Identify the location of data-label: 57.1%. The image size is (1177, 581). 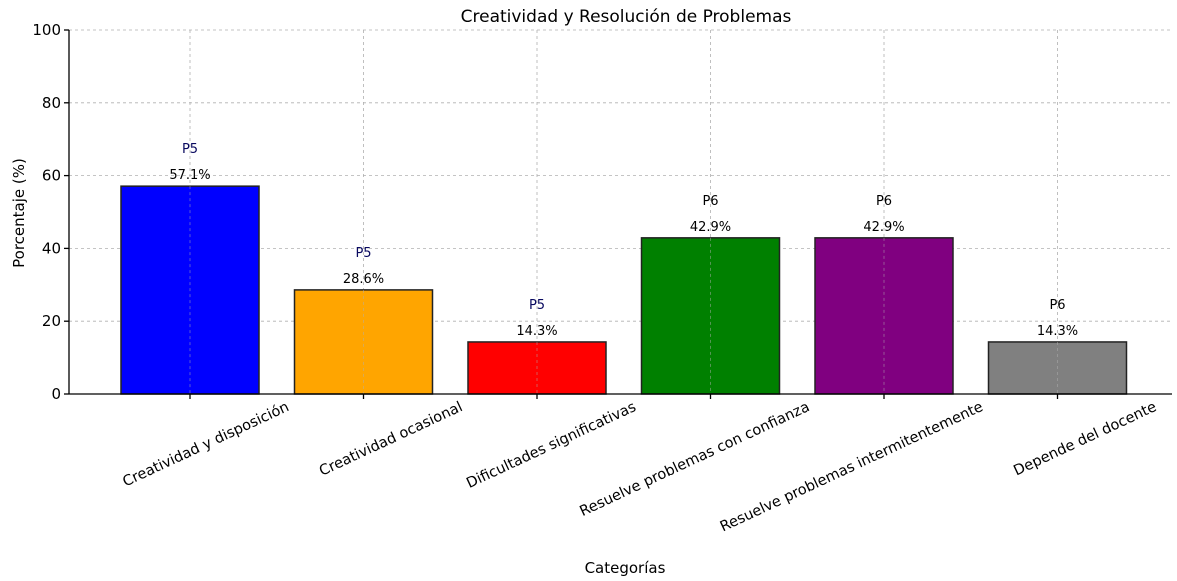
(189, 175).